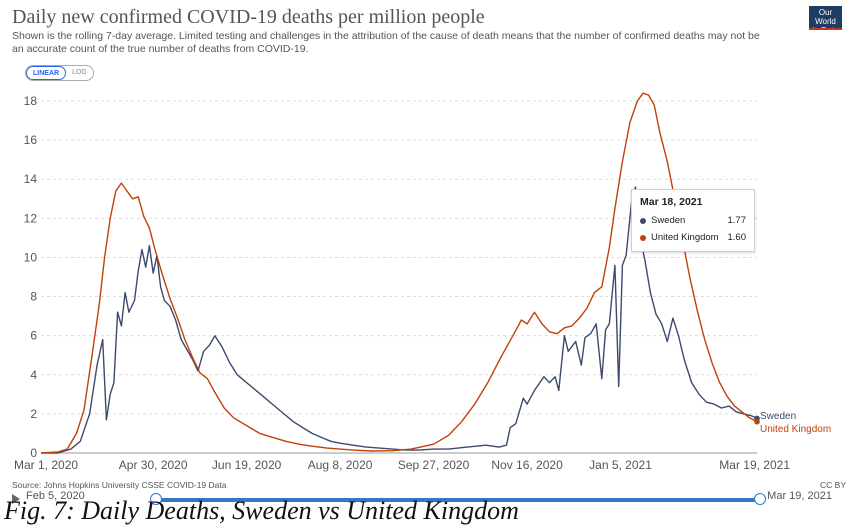 The image size is (850, 526). I want to click on tooltip-series-value: 1.77, so click(737, 220).